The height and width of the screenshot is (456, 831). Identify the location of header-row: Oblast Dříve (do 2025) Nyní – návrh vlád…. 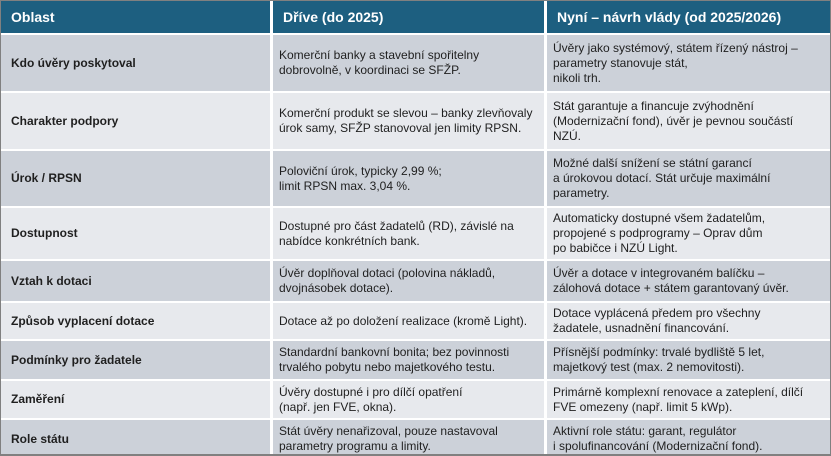
(415, 18).